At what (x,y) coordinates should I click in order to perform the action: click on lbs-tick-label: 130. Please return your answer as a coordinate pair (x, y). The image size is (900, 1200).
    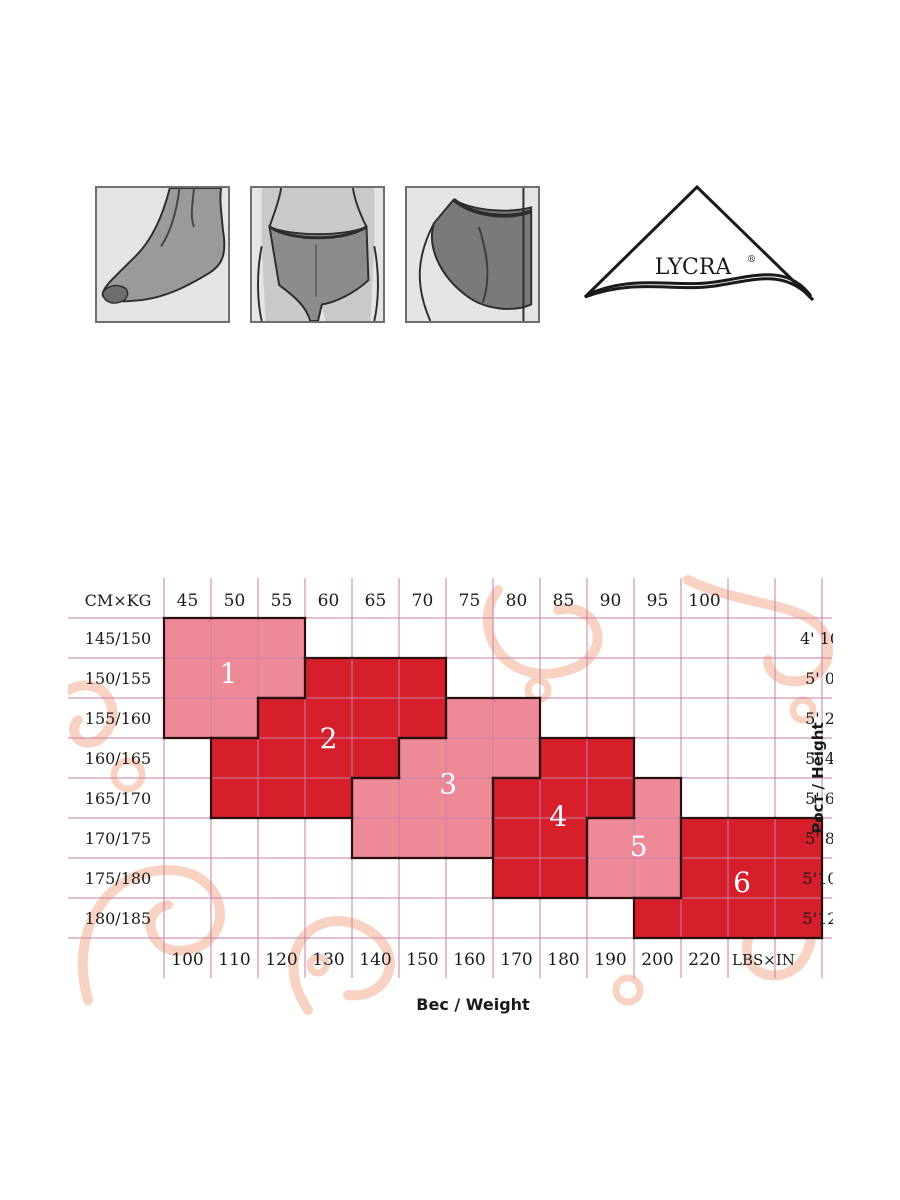
    Looking at the image, I should click on (328, 960).